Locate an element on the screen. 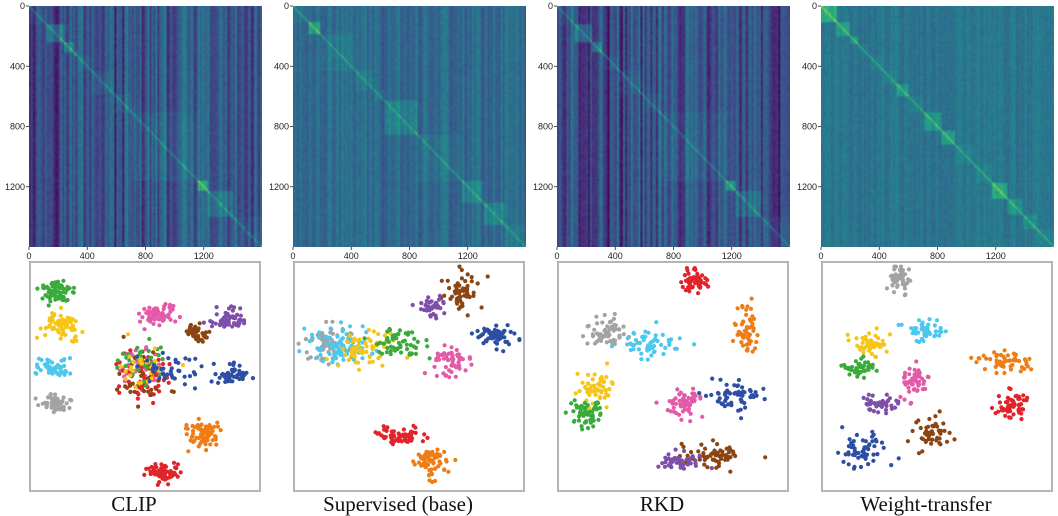  y-tick-label: 800 is located at coordinates (545, 127).